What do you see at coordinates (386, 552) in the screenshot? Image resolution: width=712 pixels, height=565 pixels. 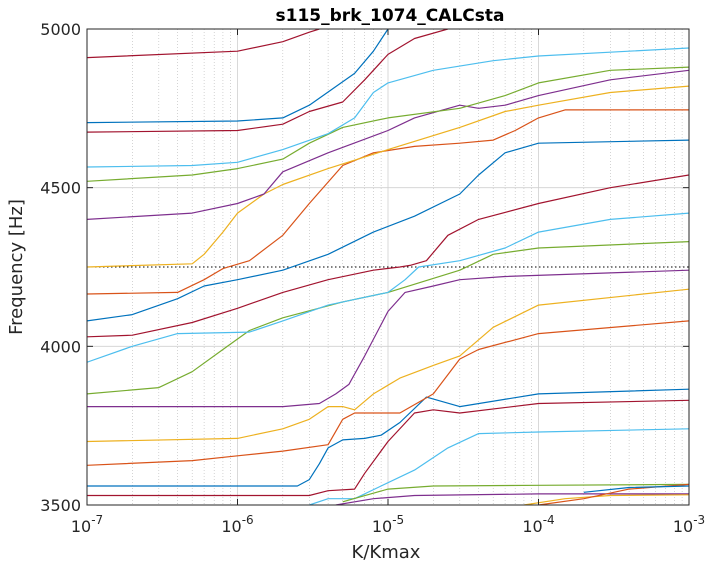 I see `x-axis-label: K/Kmax` at bounding box center [386, 552].